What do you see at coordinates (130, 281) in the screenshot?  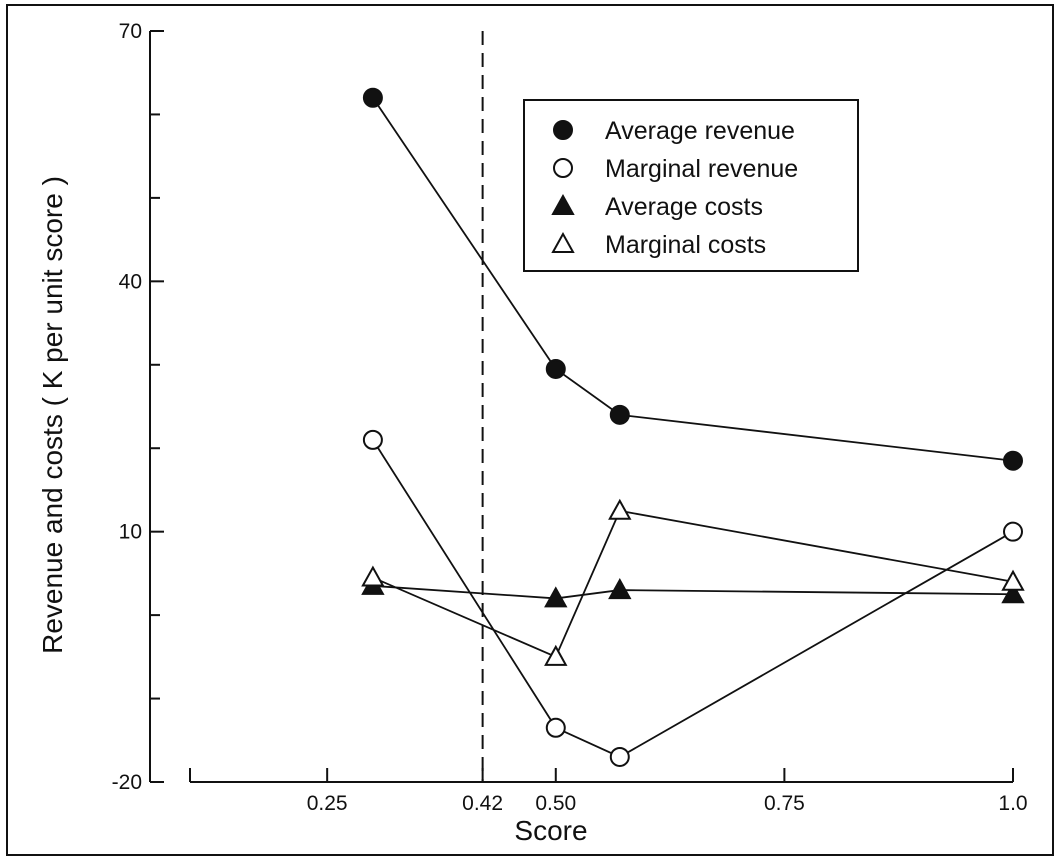 I see `y-tick-label: 40` at bounding box center [130, 281].